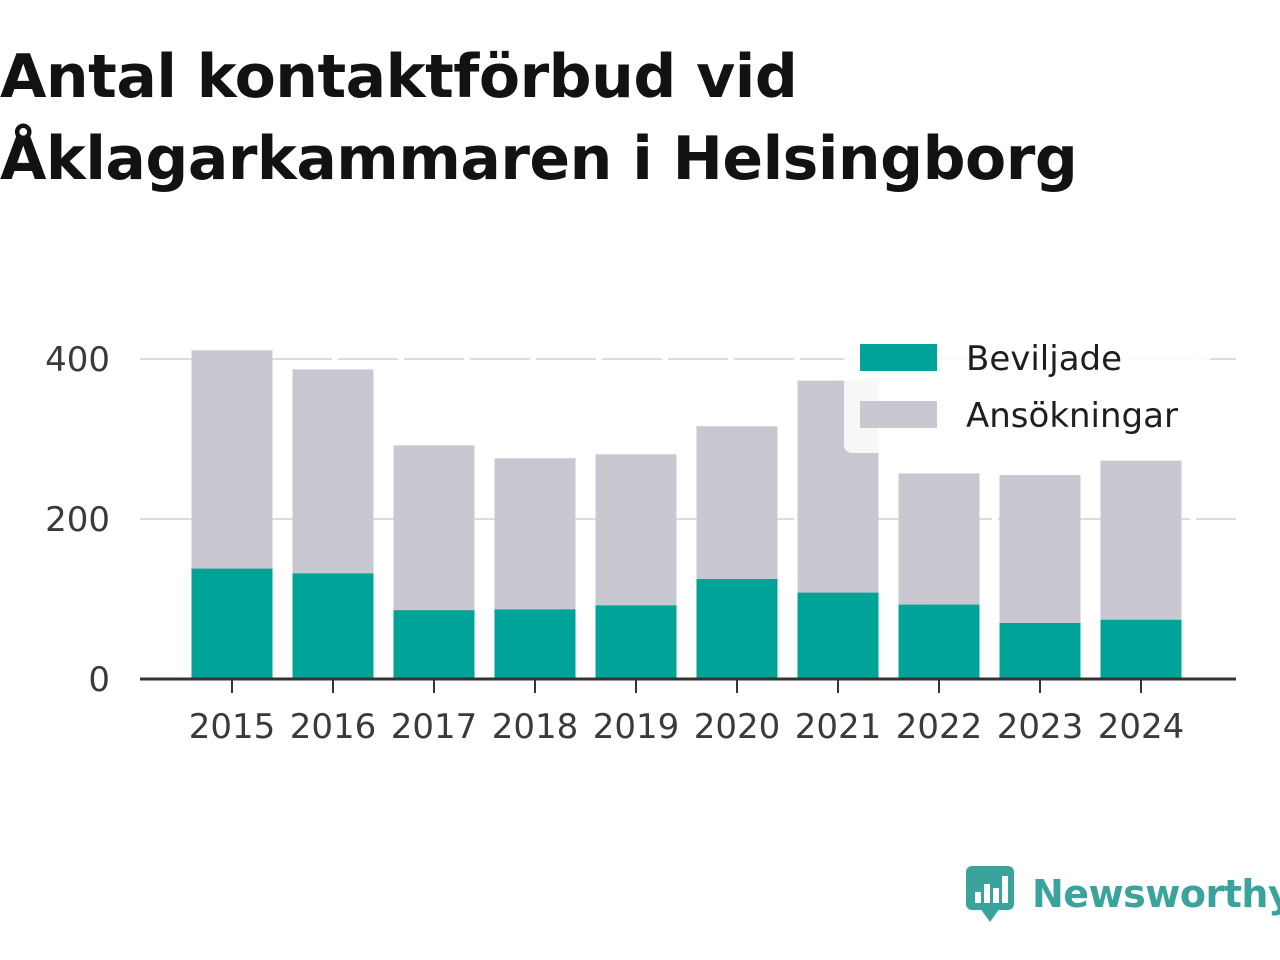  I want to click on y-tick-label: 200, so click(77, 520).